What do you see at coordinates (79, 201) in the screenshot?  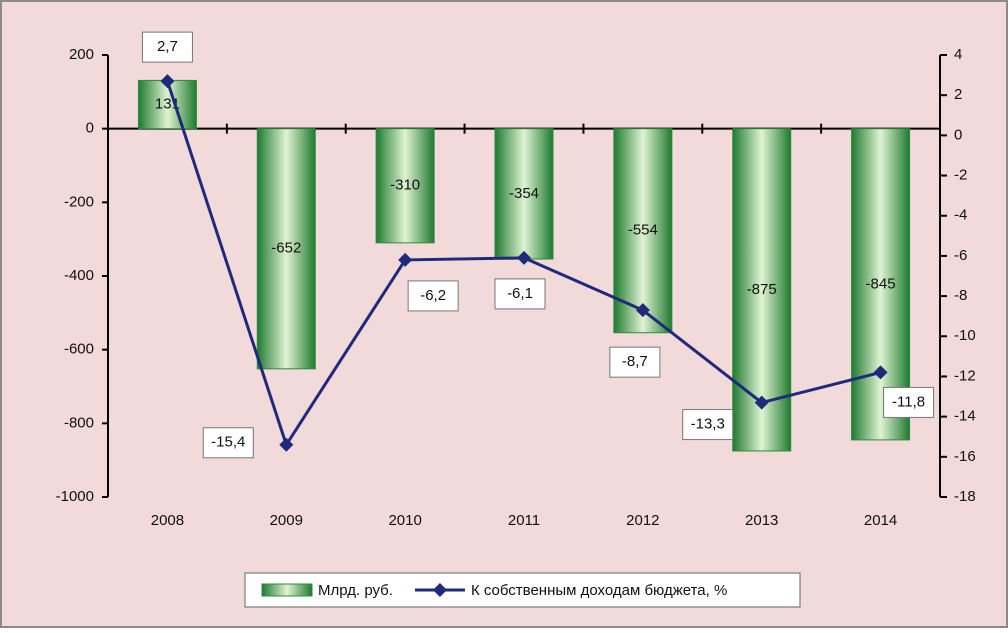 I see `y-tick-label: -200` at bounding box center [79, 201].